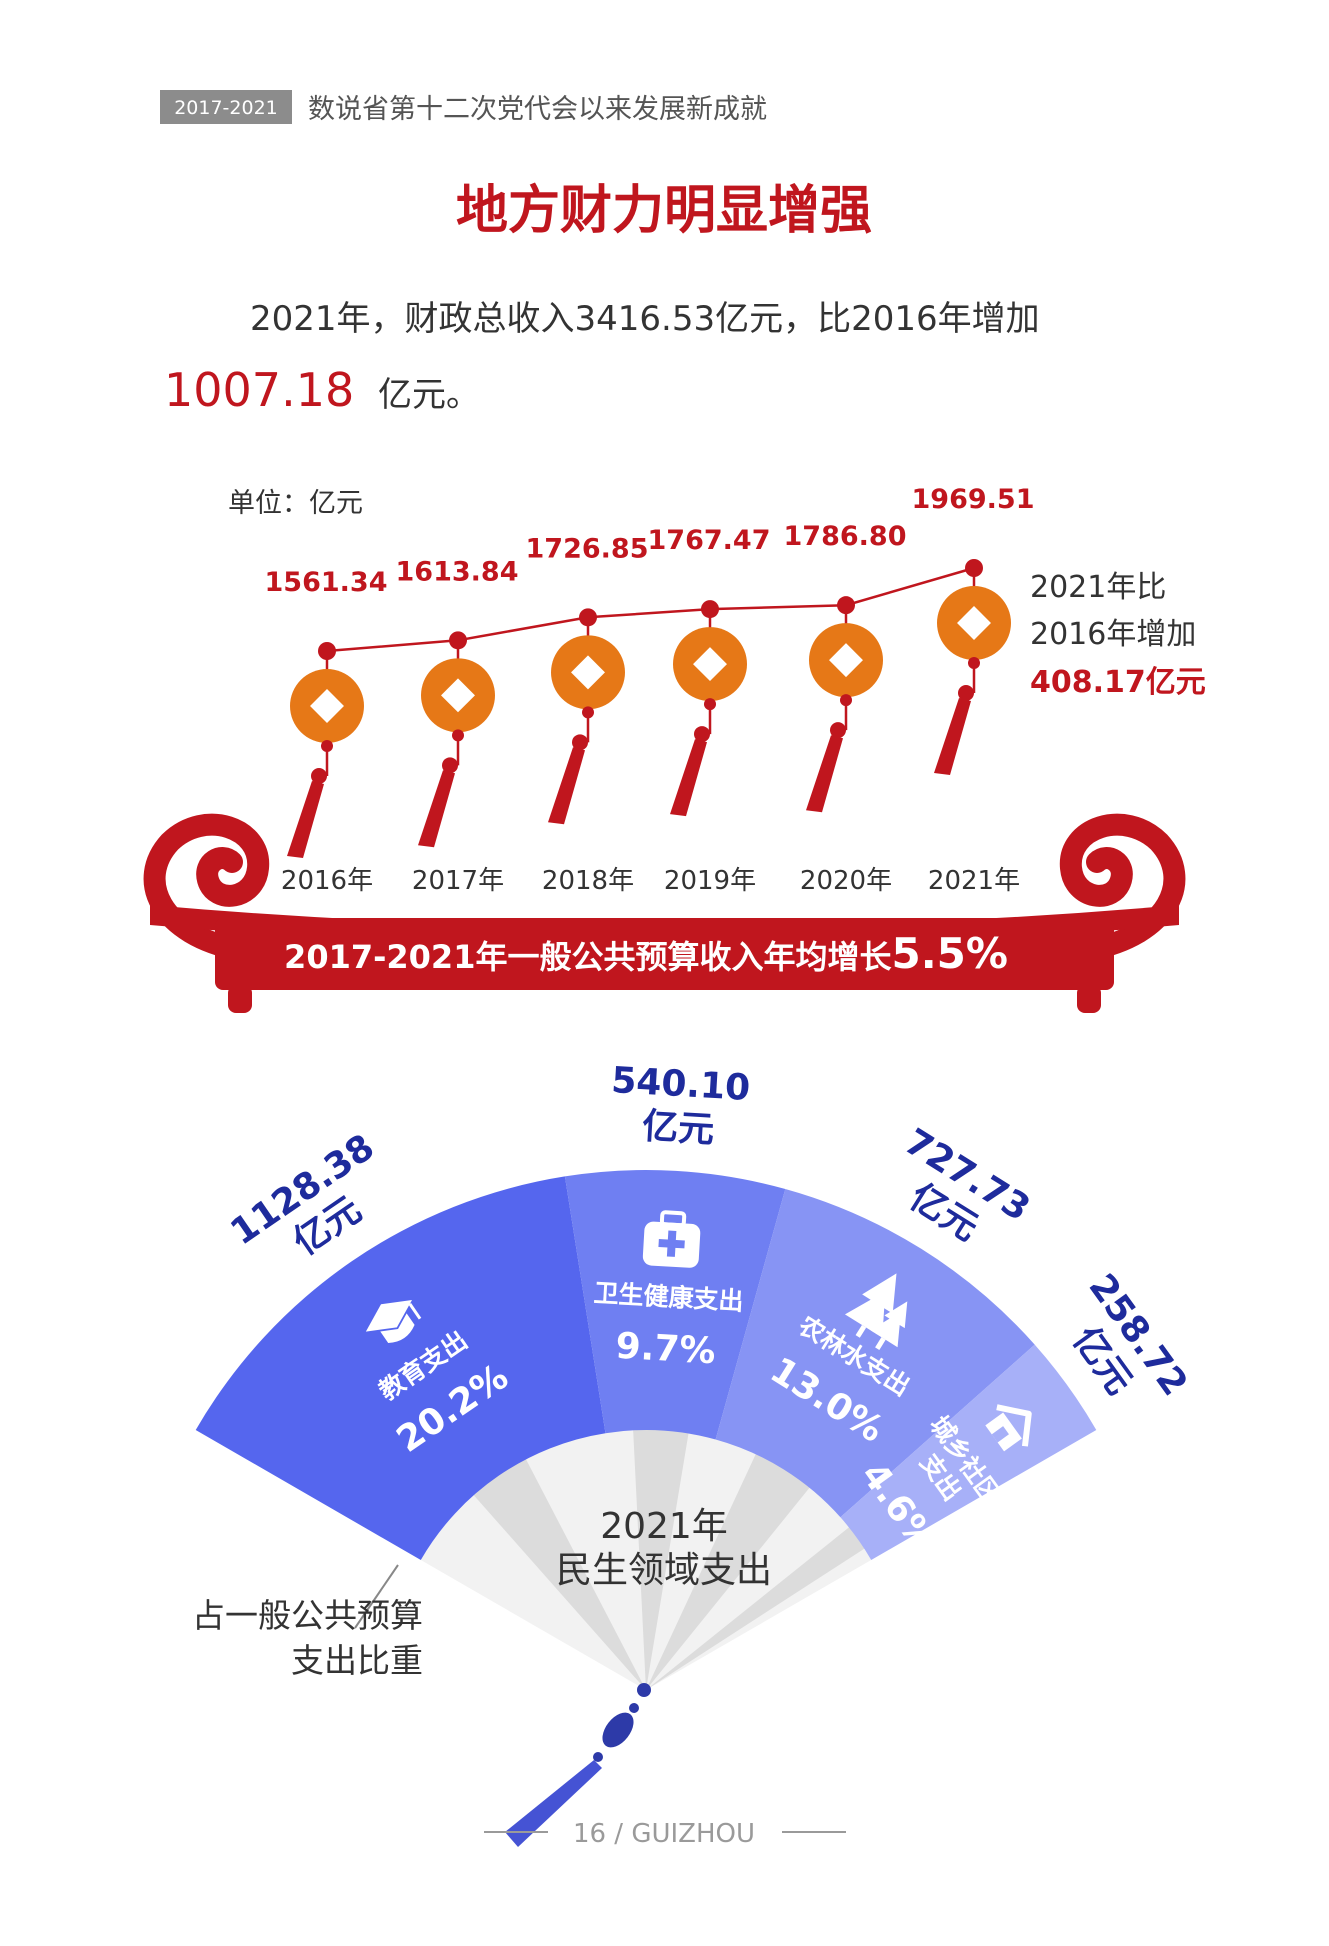  Describe the element at coordinates (949, 953) in the screenshot. I see `banner-highlight: 5.5%` at that location.